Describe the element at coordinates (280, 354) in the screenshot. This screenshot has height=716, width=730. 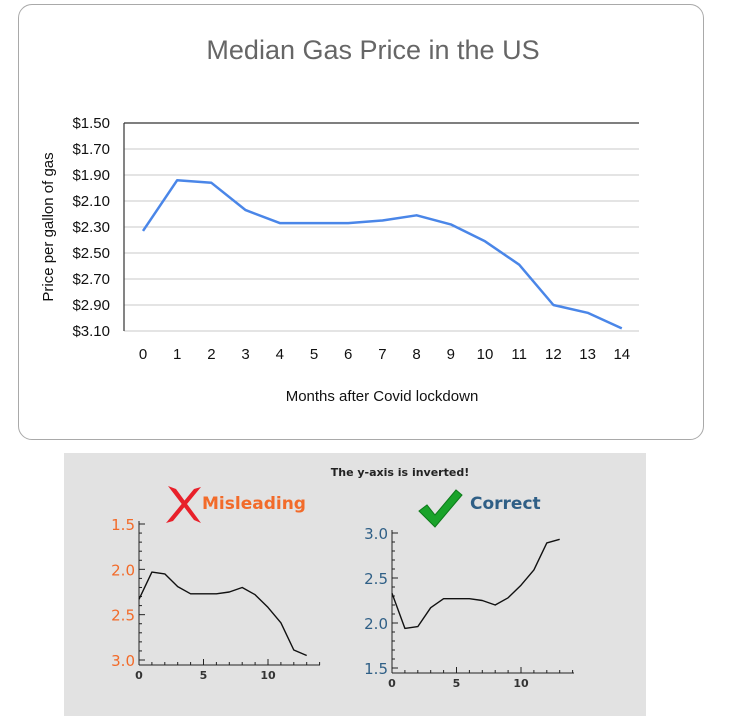
I see `x-tick-label: 4` at that location.